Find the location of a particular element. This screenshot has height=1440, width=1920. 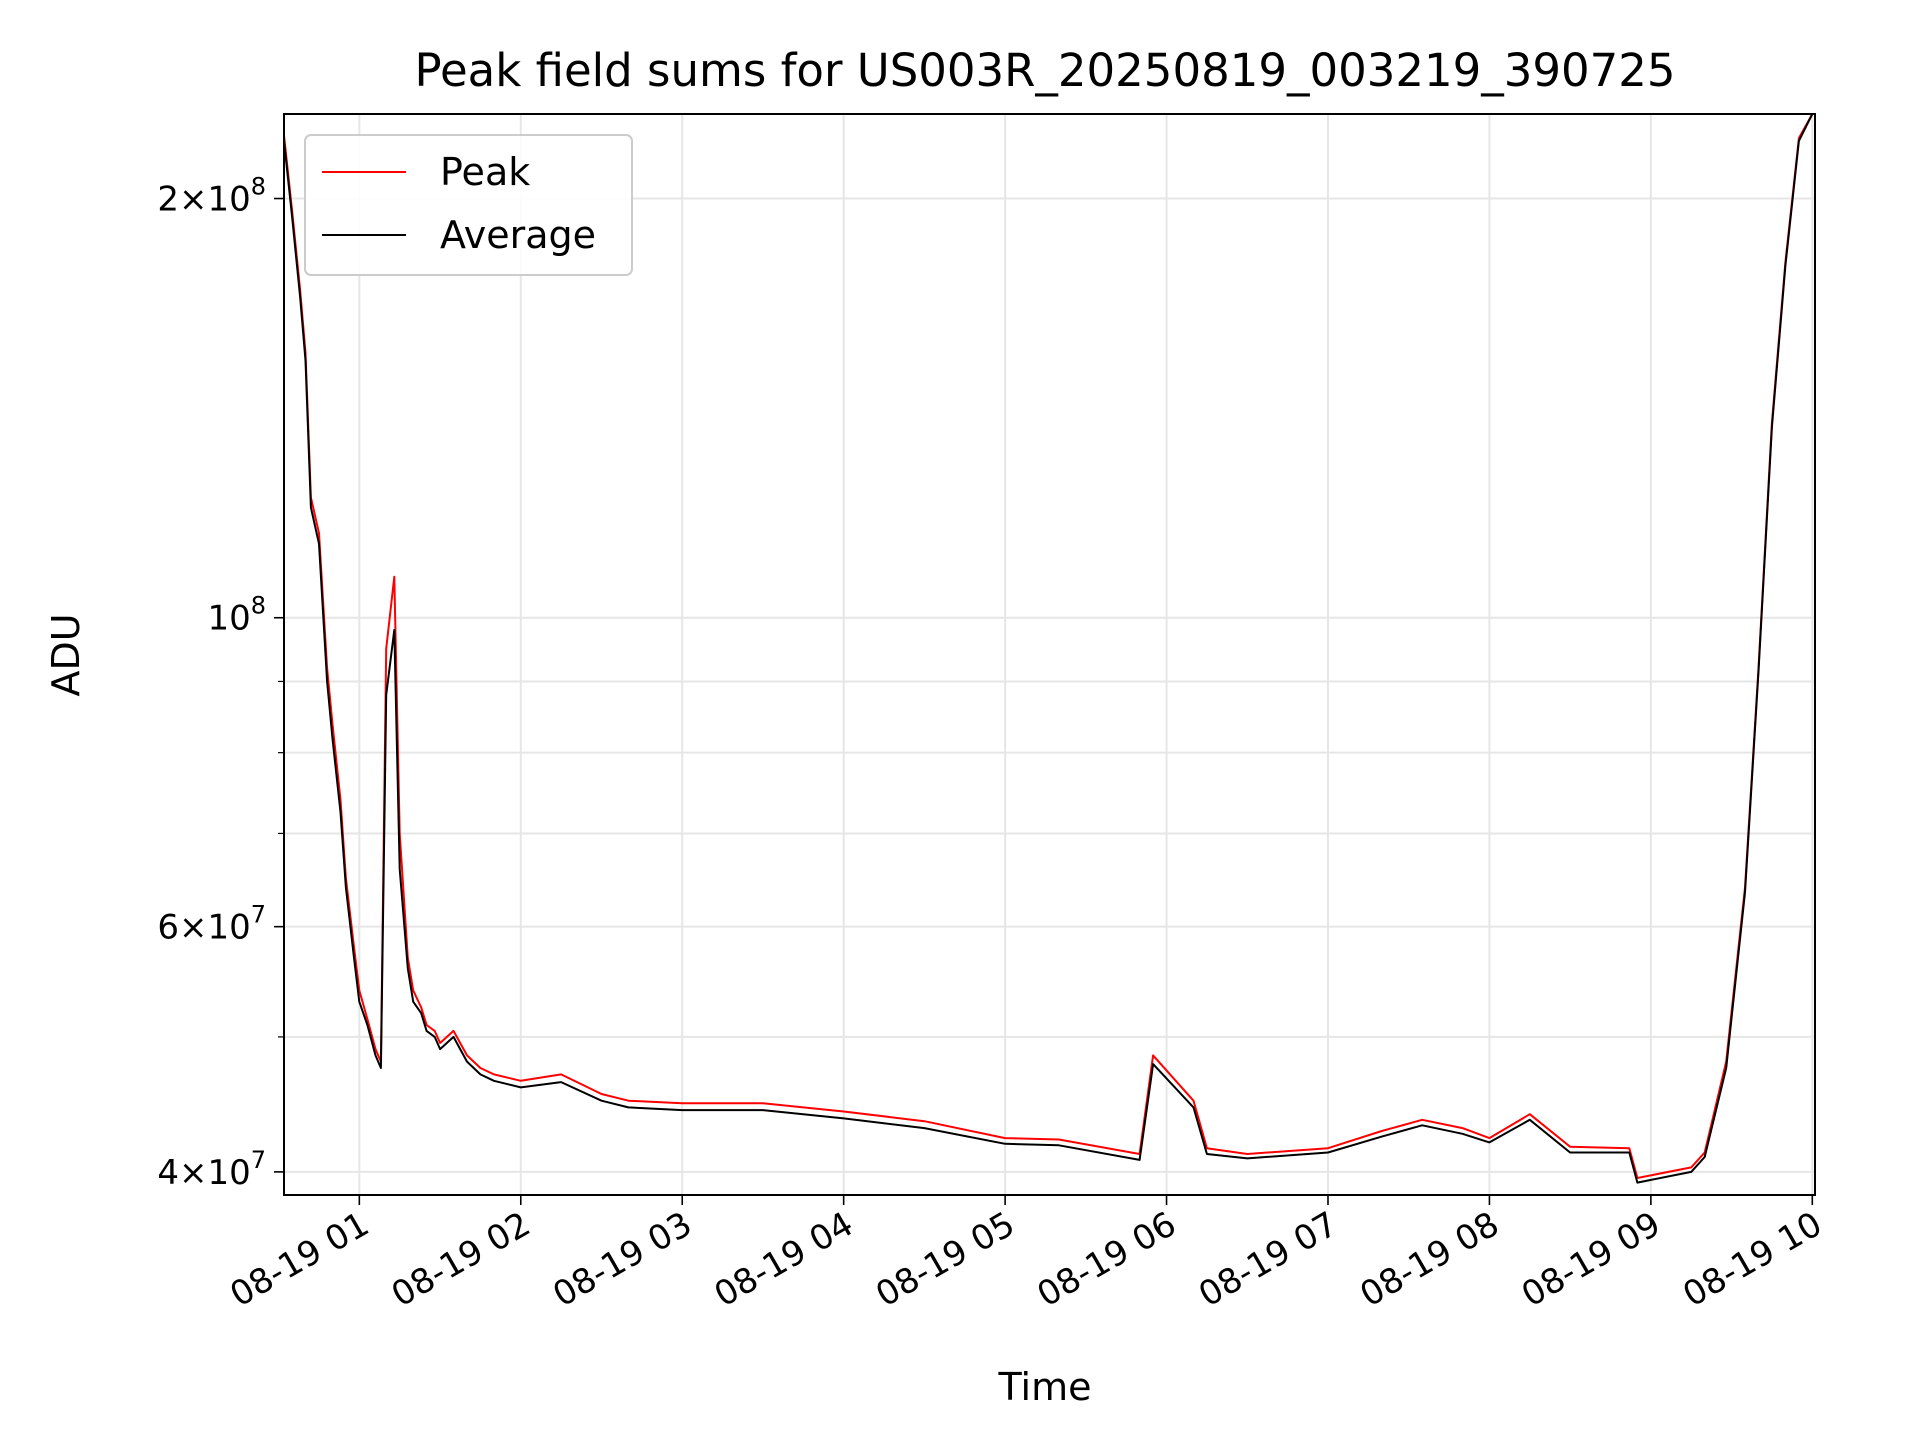

y-tick-label: 6×10⁷ is located at coordinates (211, 924).